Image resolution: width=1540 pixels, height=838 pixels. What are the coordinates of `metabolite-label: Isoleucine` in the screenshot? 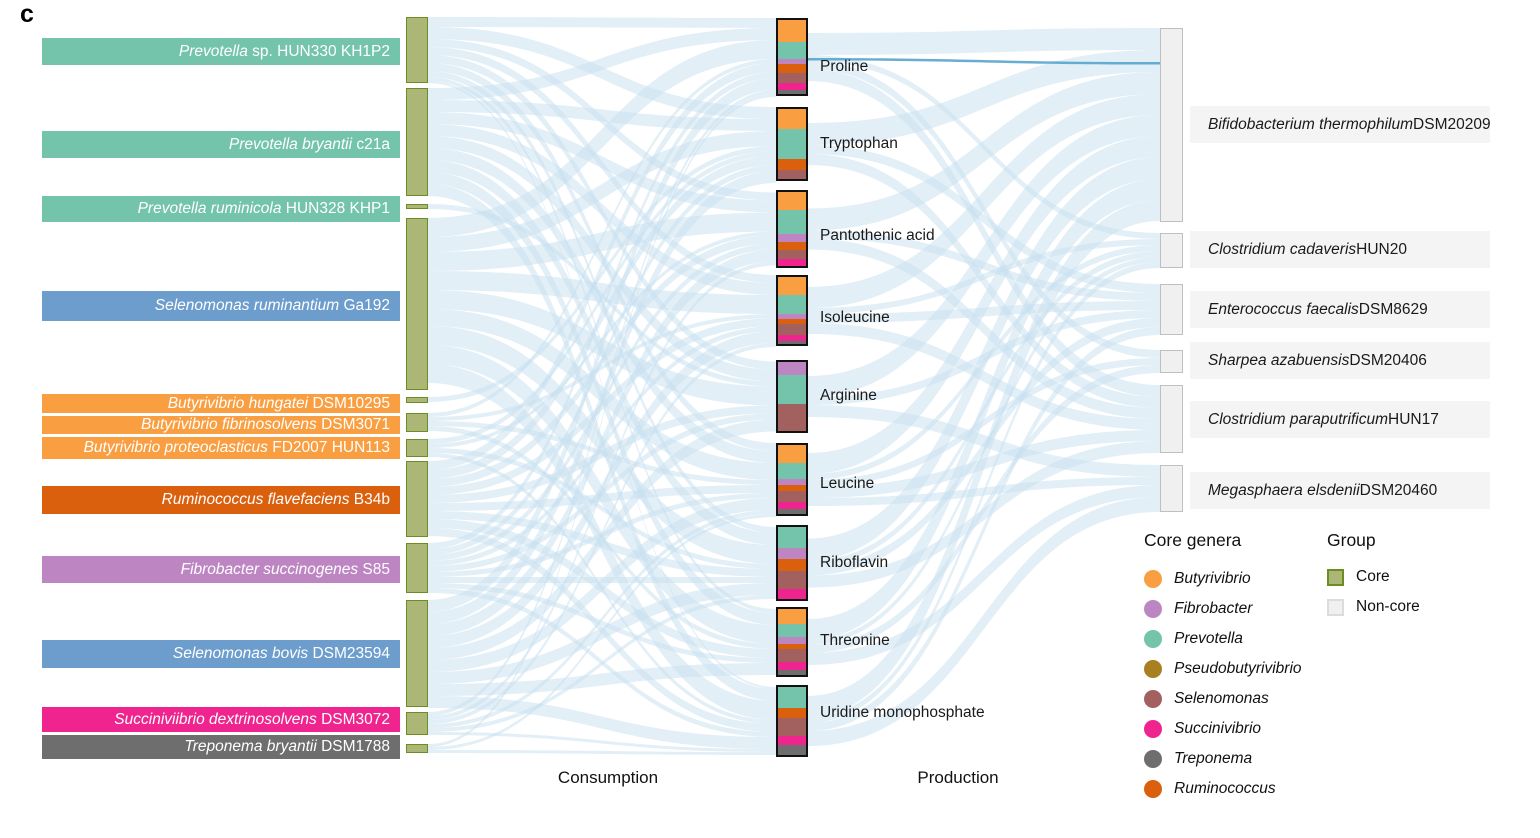 It's located at (855, 317).